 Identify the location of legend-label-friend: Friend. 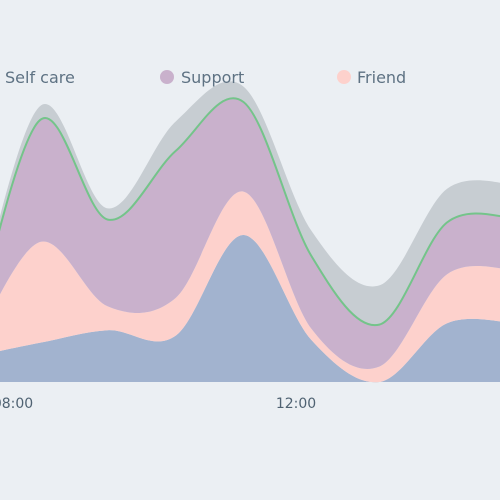
(381, 77).